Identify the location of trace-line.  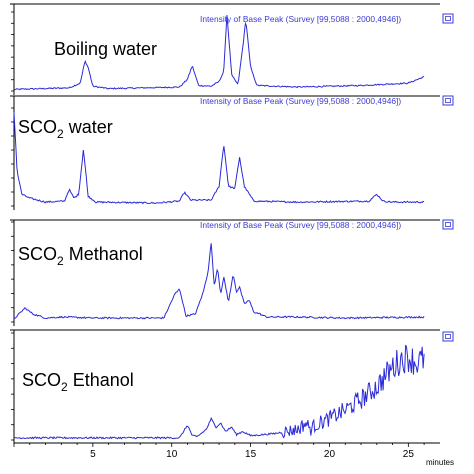
(219, 53).